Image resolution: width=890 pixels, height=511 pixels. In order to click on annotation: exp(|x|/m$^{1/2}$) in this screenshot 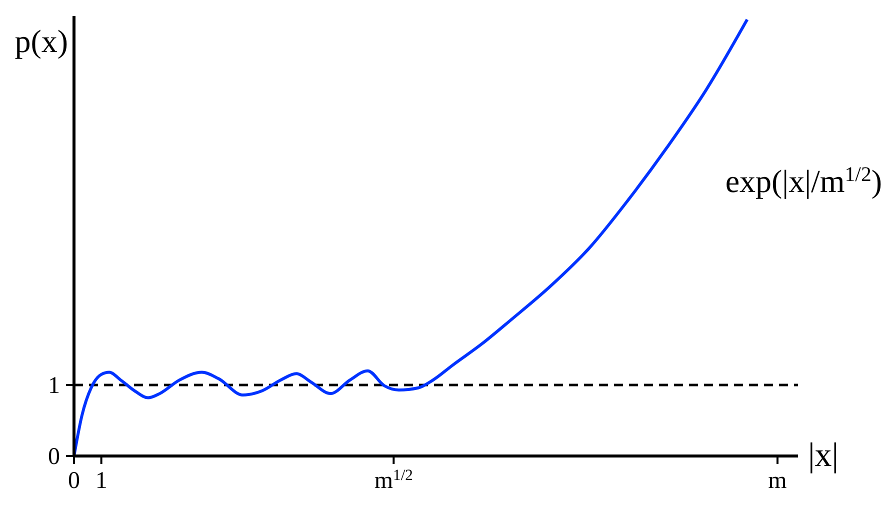, I will do `click(803, 180)`.